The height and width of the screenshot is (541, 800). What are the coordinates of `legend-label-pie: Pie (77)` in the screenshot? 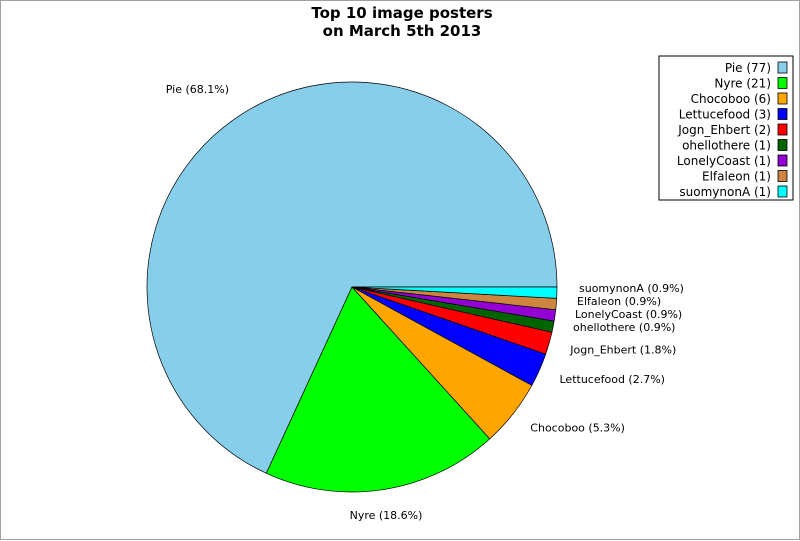 It's located at (748, 68).